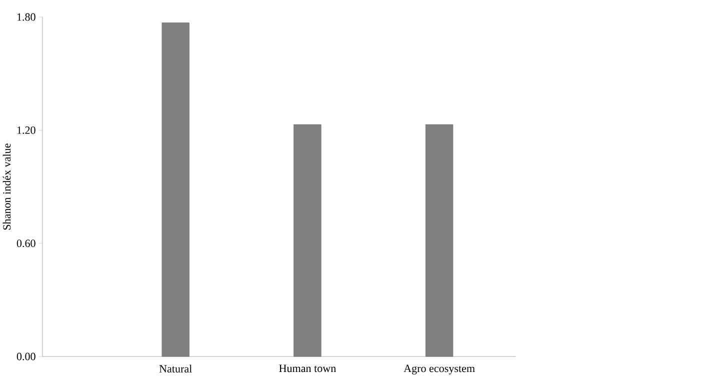 Image resolution: width=701 pixels, height=388 pixels. What do you see at coordinates (26, 356) in the screenshot?
I see `y-tick-label: 0.00` at bounding box center [26, 356].